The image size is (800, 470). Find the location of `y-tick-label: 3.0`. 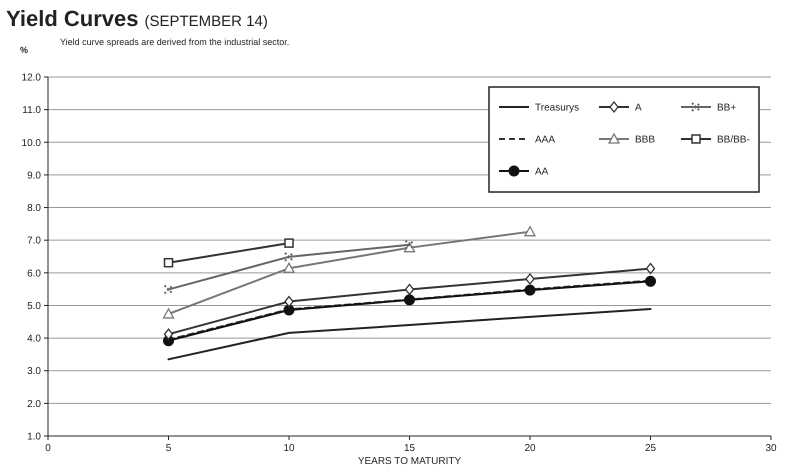

y-tick-label: 3.0 is located at coordinates (34, 372).